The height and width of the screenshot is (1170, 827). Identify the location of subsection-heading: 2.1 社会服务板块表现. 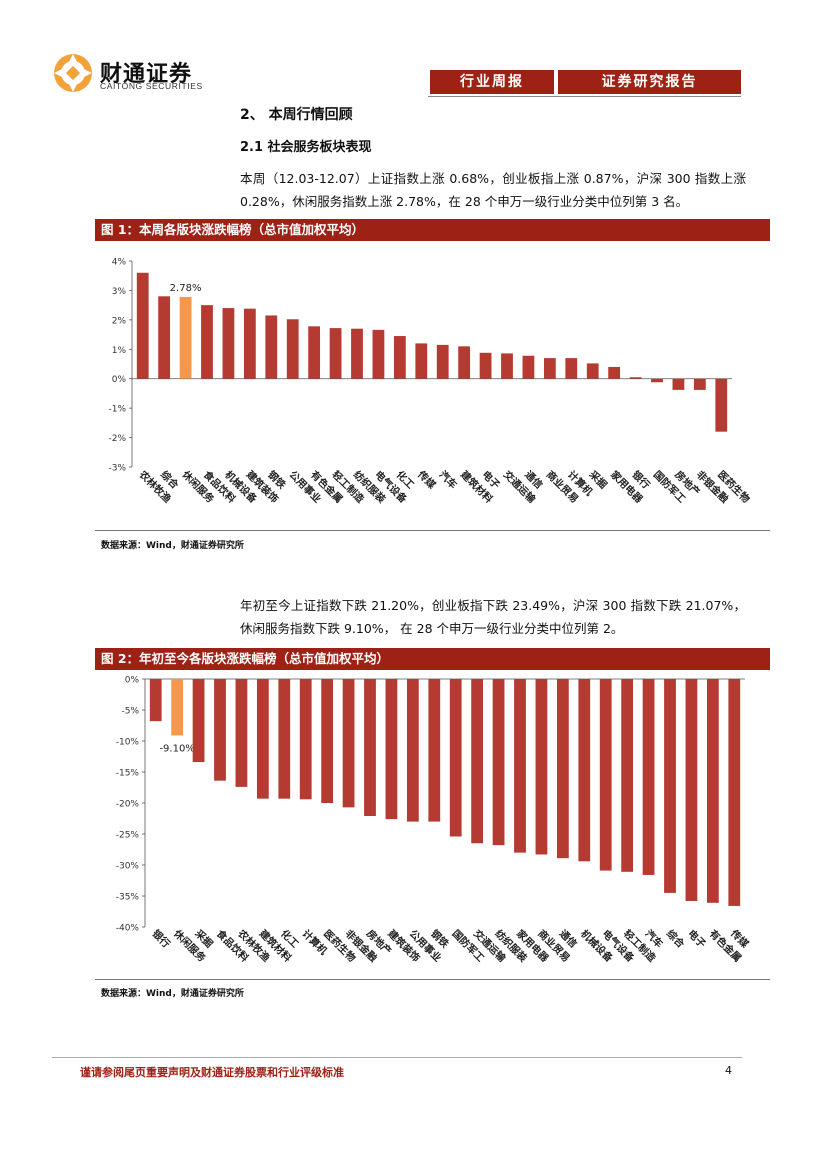
(306, 147).